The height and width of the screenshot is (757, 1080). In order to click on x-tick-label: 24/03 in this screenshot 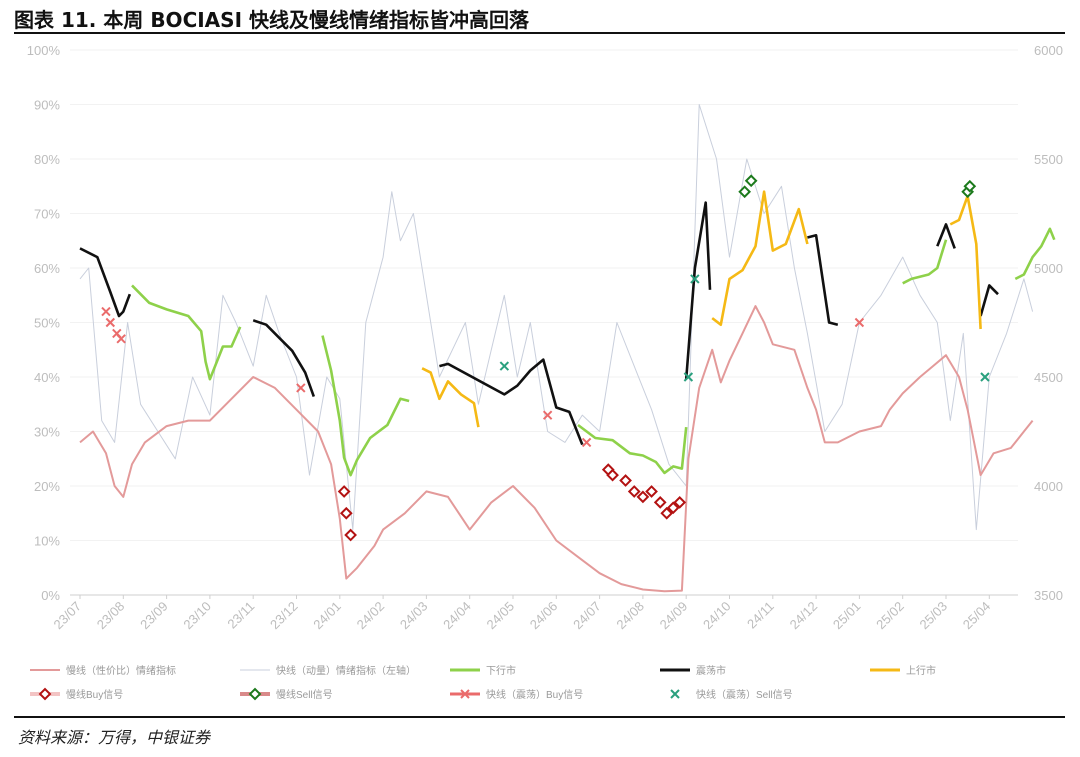, I will do `click(414, 616)`.